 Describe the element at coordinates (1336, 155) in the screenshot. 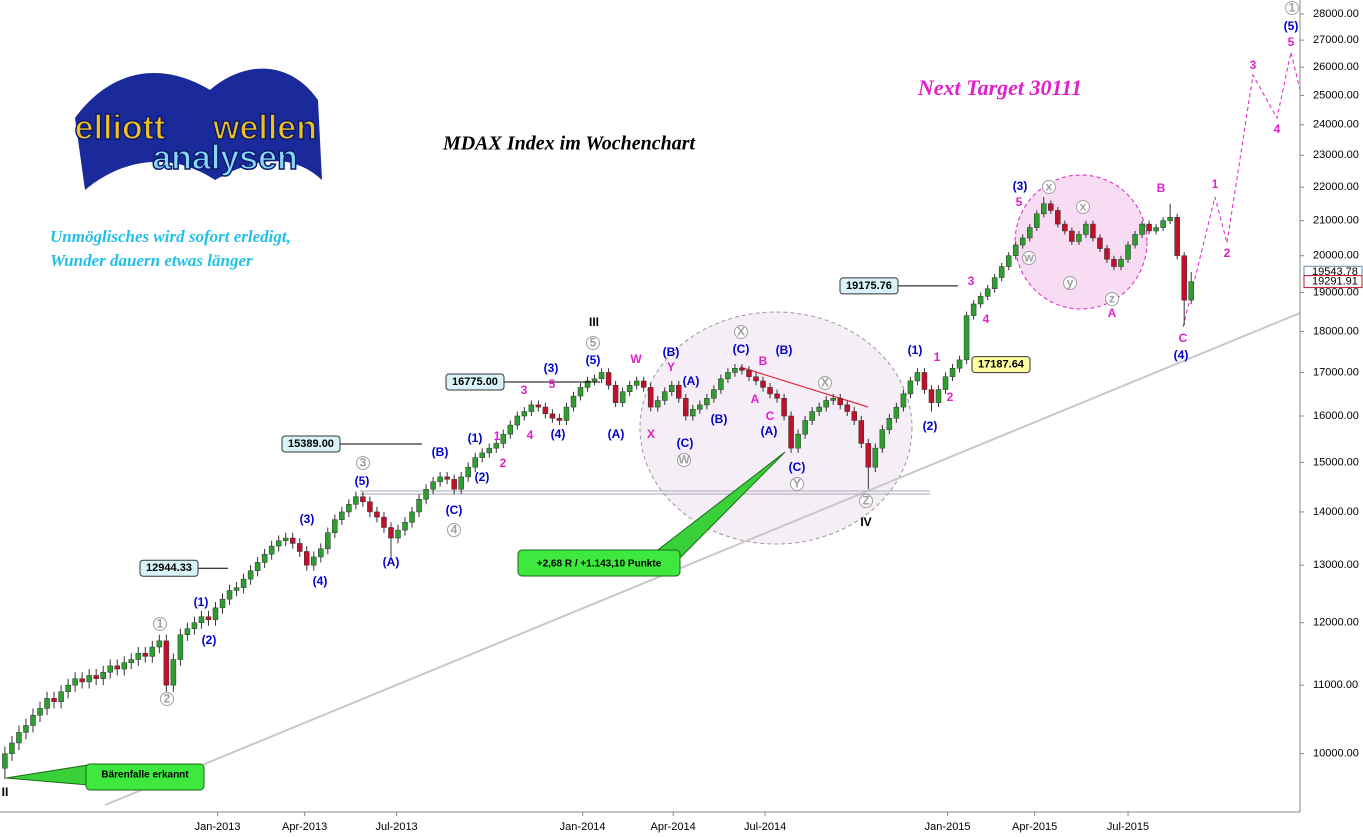

I see `y-tick-label: 23000.00` at that location.